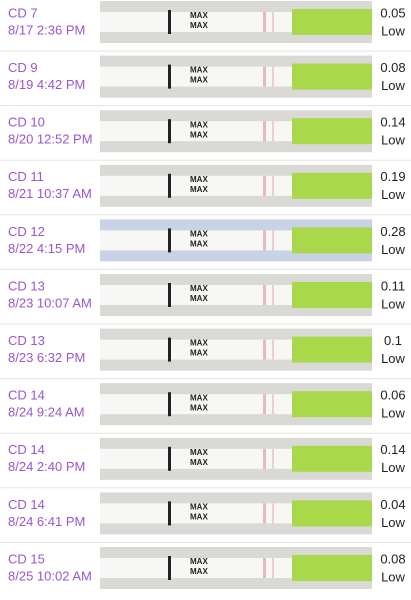  I want to click on lh-value: 0.06, so click(392, 395).